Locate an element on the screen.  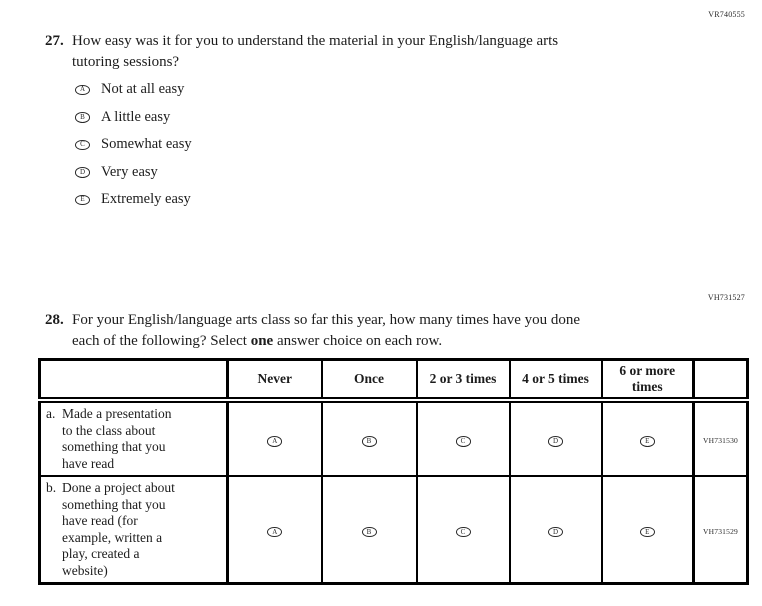
row-b-text-line: play, created a is located at coordinates (101, 553).